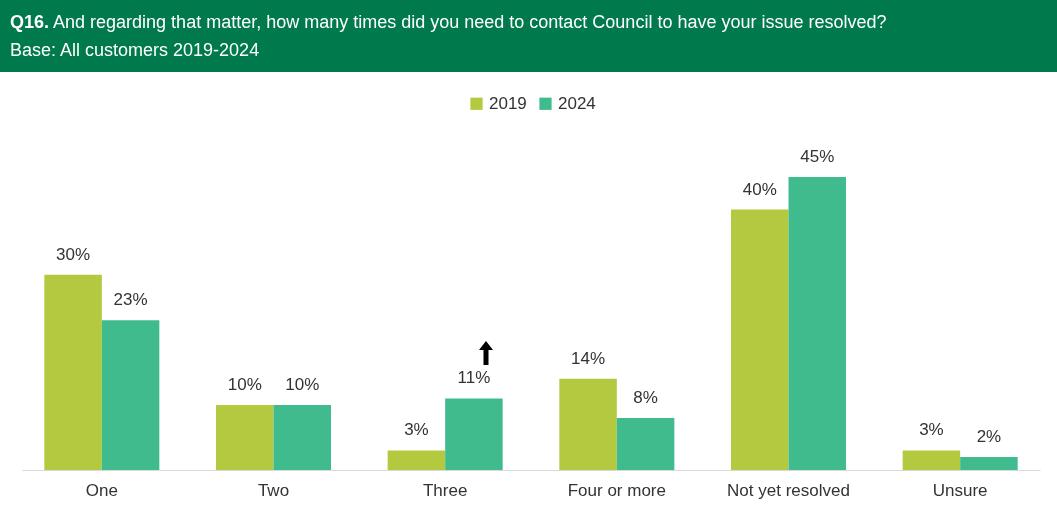 Image resolution: width=1057 pixels, height=515 pixels. Describe the element at coordinates (759, 189) in the screenshot. I see `data-label: 40%` at that location.